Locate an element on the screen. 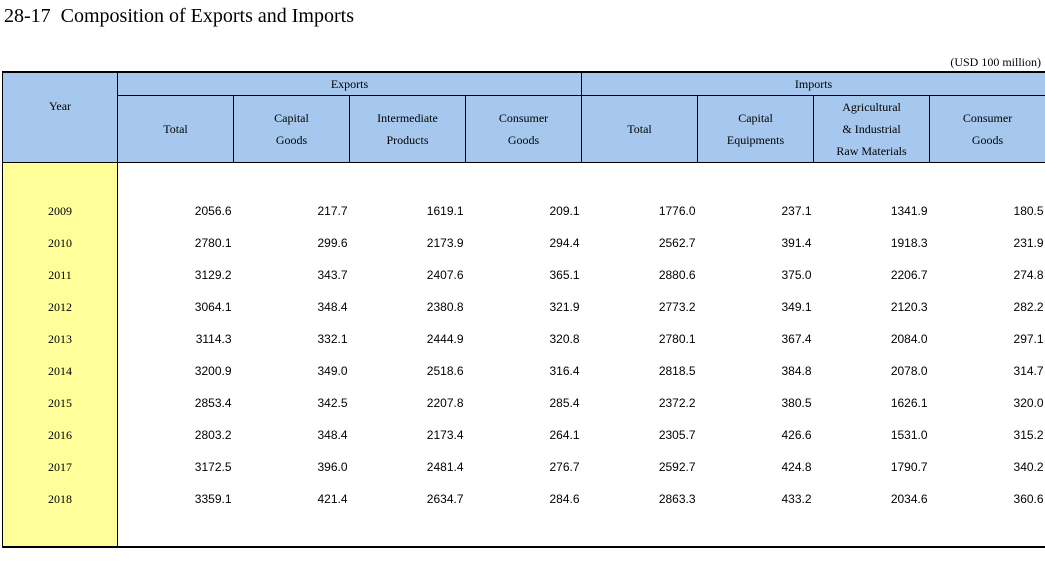  value-cell: 396.0 is located at coordinates (332, 467).